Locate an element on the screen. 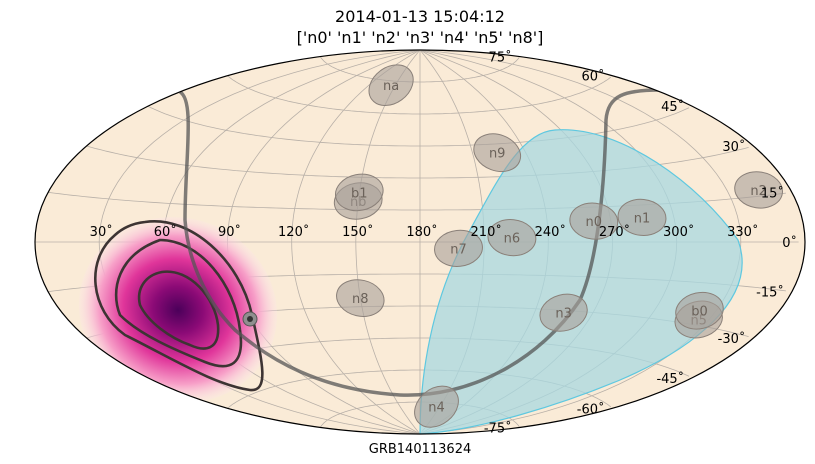  detector-n2: n2 is located at coordinates (758, 190).